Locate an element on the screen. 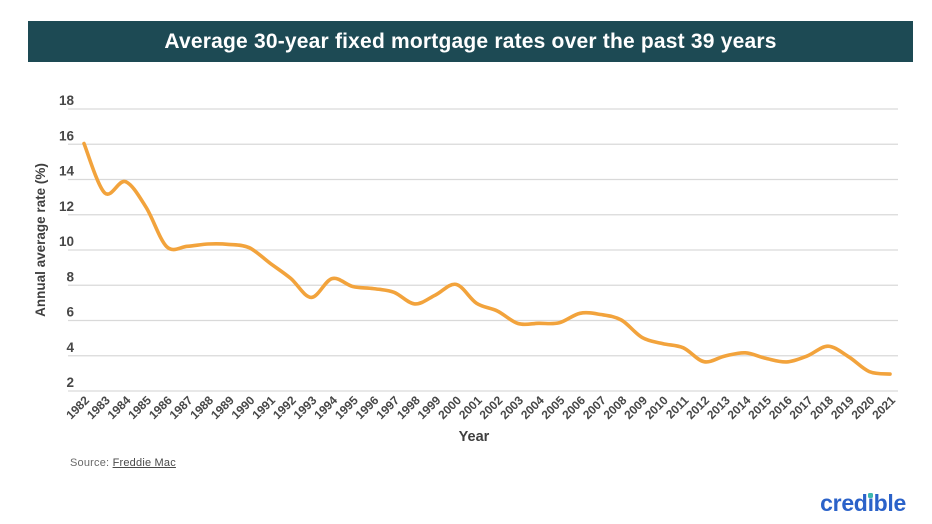 The height and width of the screenshot is (524, 932). logo-text-before-i: cred is located at coordinates (844, 503).